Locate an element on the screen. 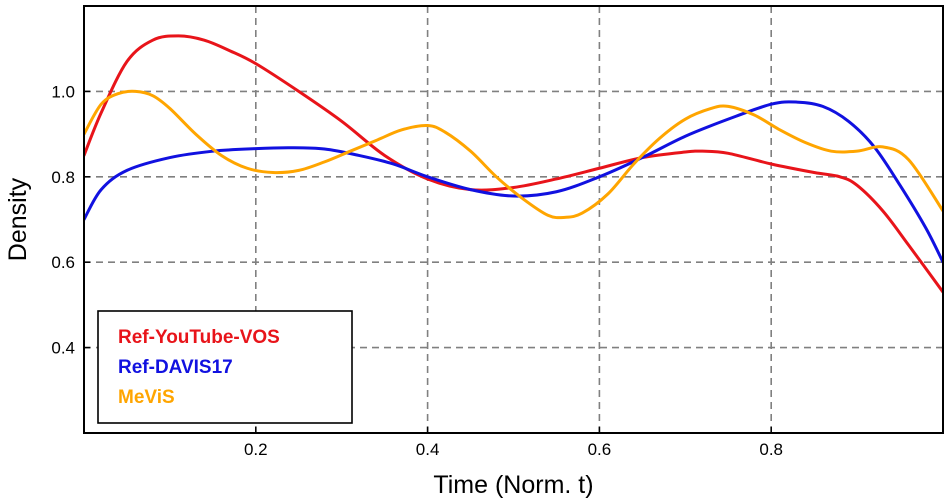 The image size is (946, 499). legend-box is located at coordinates (225, 367).